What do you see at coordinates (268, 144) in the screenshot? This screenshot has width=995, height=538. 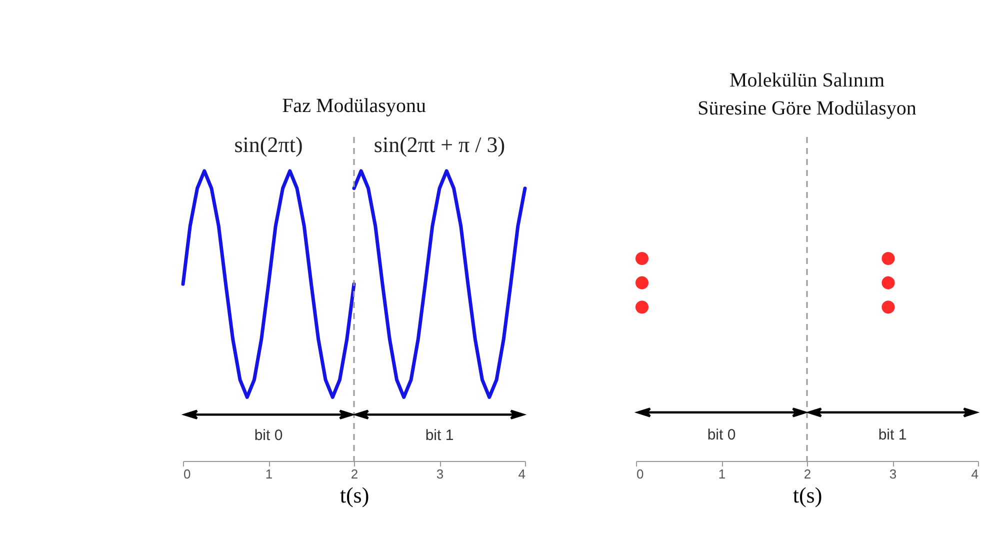 I see `text: sin(2πt)` at bounding box center [268, 144].